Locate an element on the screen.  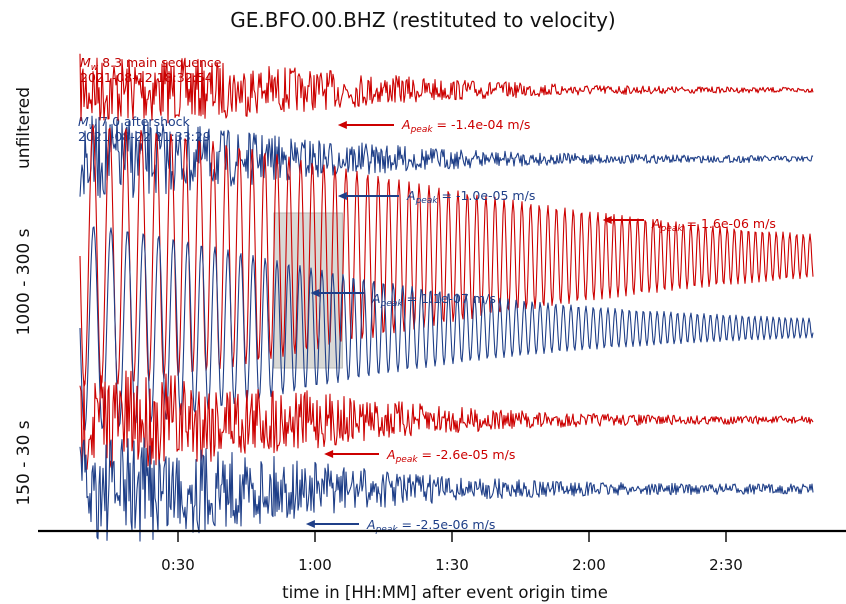
chart-title: GE.BFO.00.BHZ (restituted to velocity) is located at coordinates (422, 20).